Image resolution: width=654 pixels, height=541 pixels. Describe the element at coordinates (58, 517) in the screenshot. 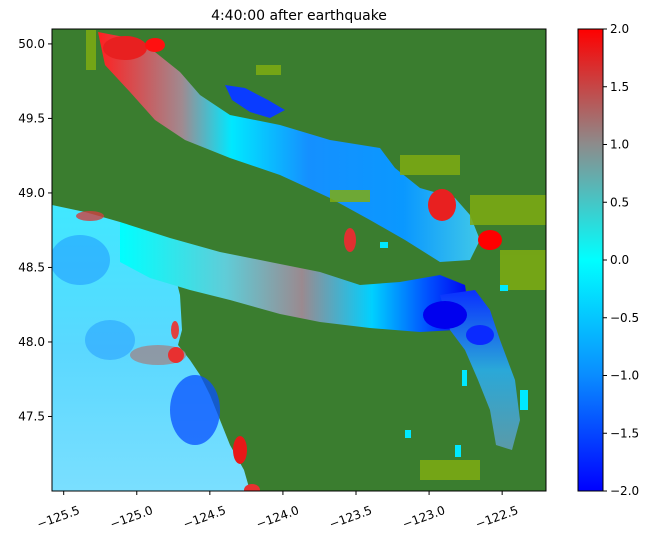

I see `x-tick-label: −125.5` at that location.